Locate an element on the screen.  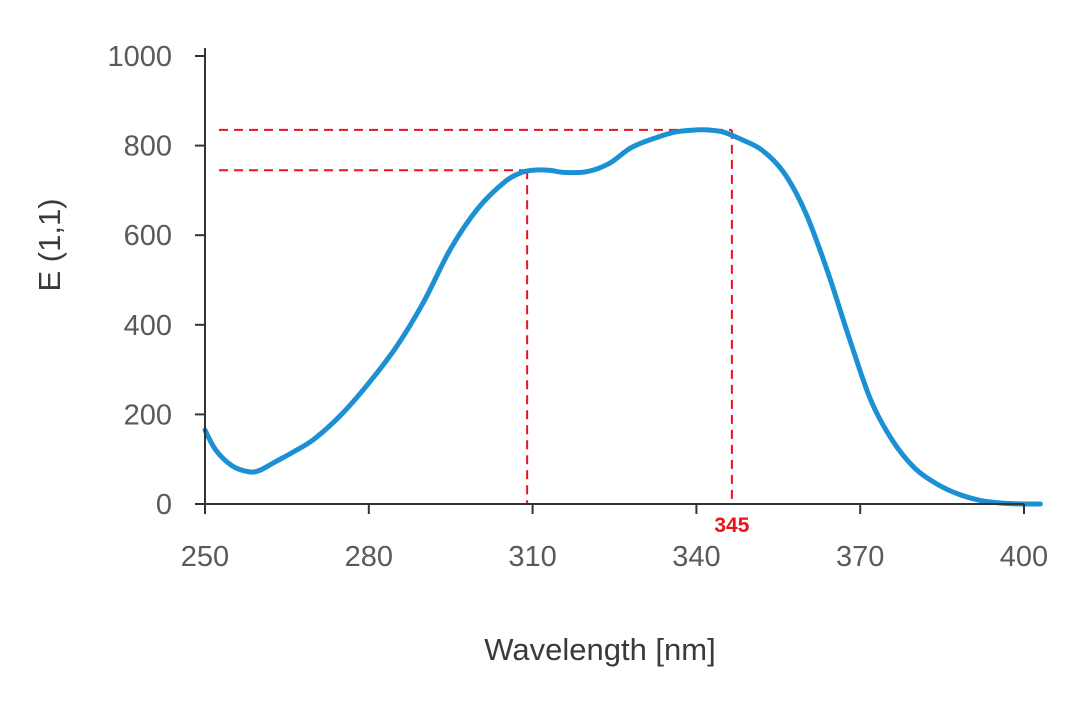
x-tick-label: 400 is located at coordinates (1024, 557).